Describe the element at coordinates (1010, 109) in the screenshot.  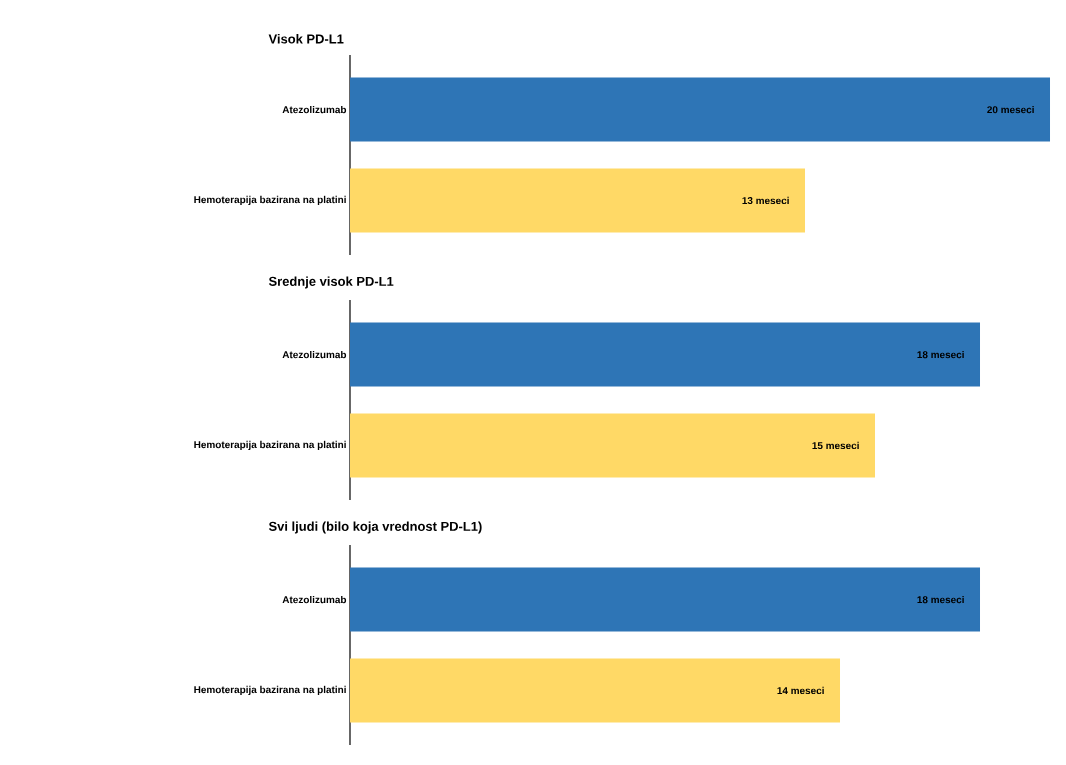
I see `data-label: 20 meseci` at that location.